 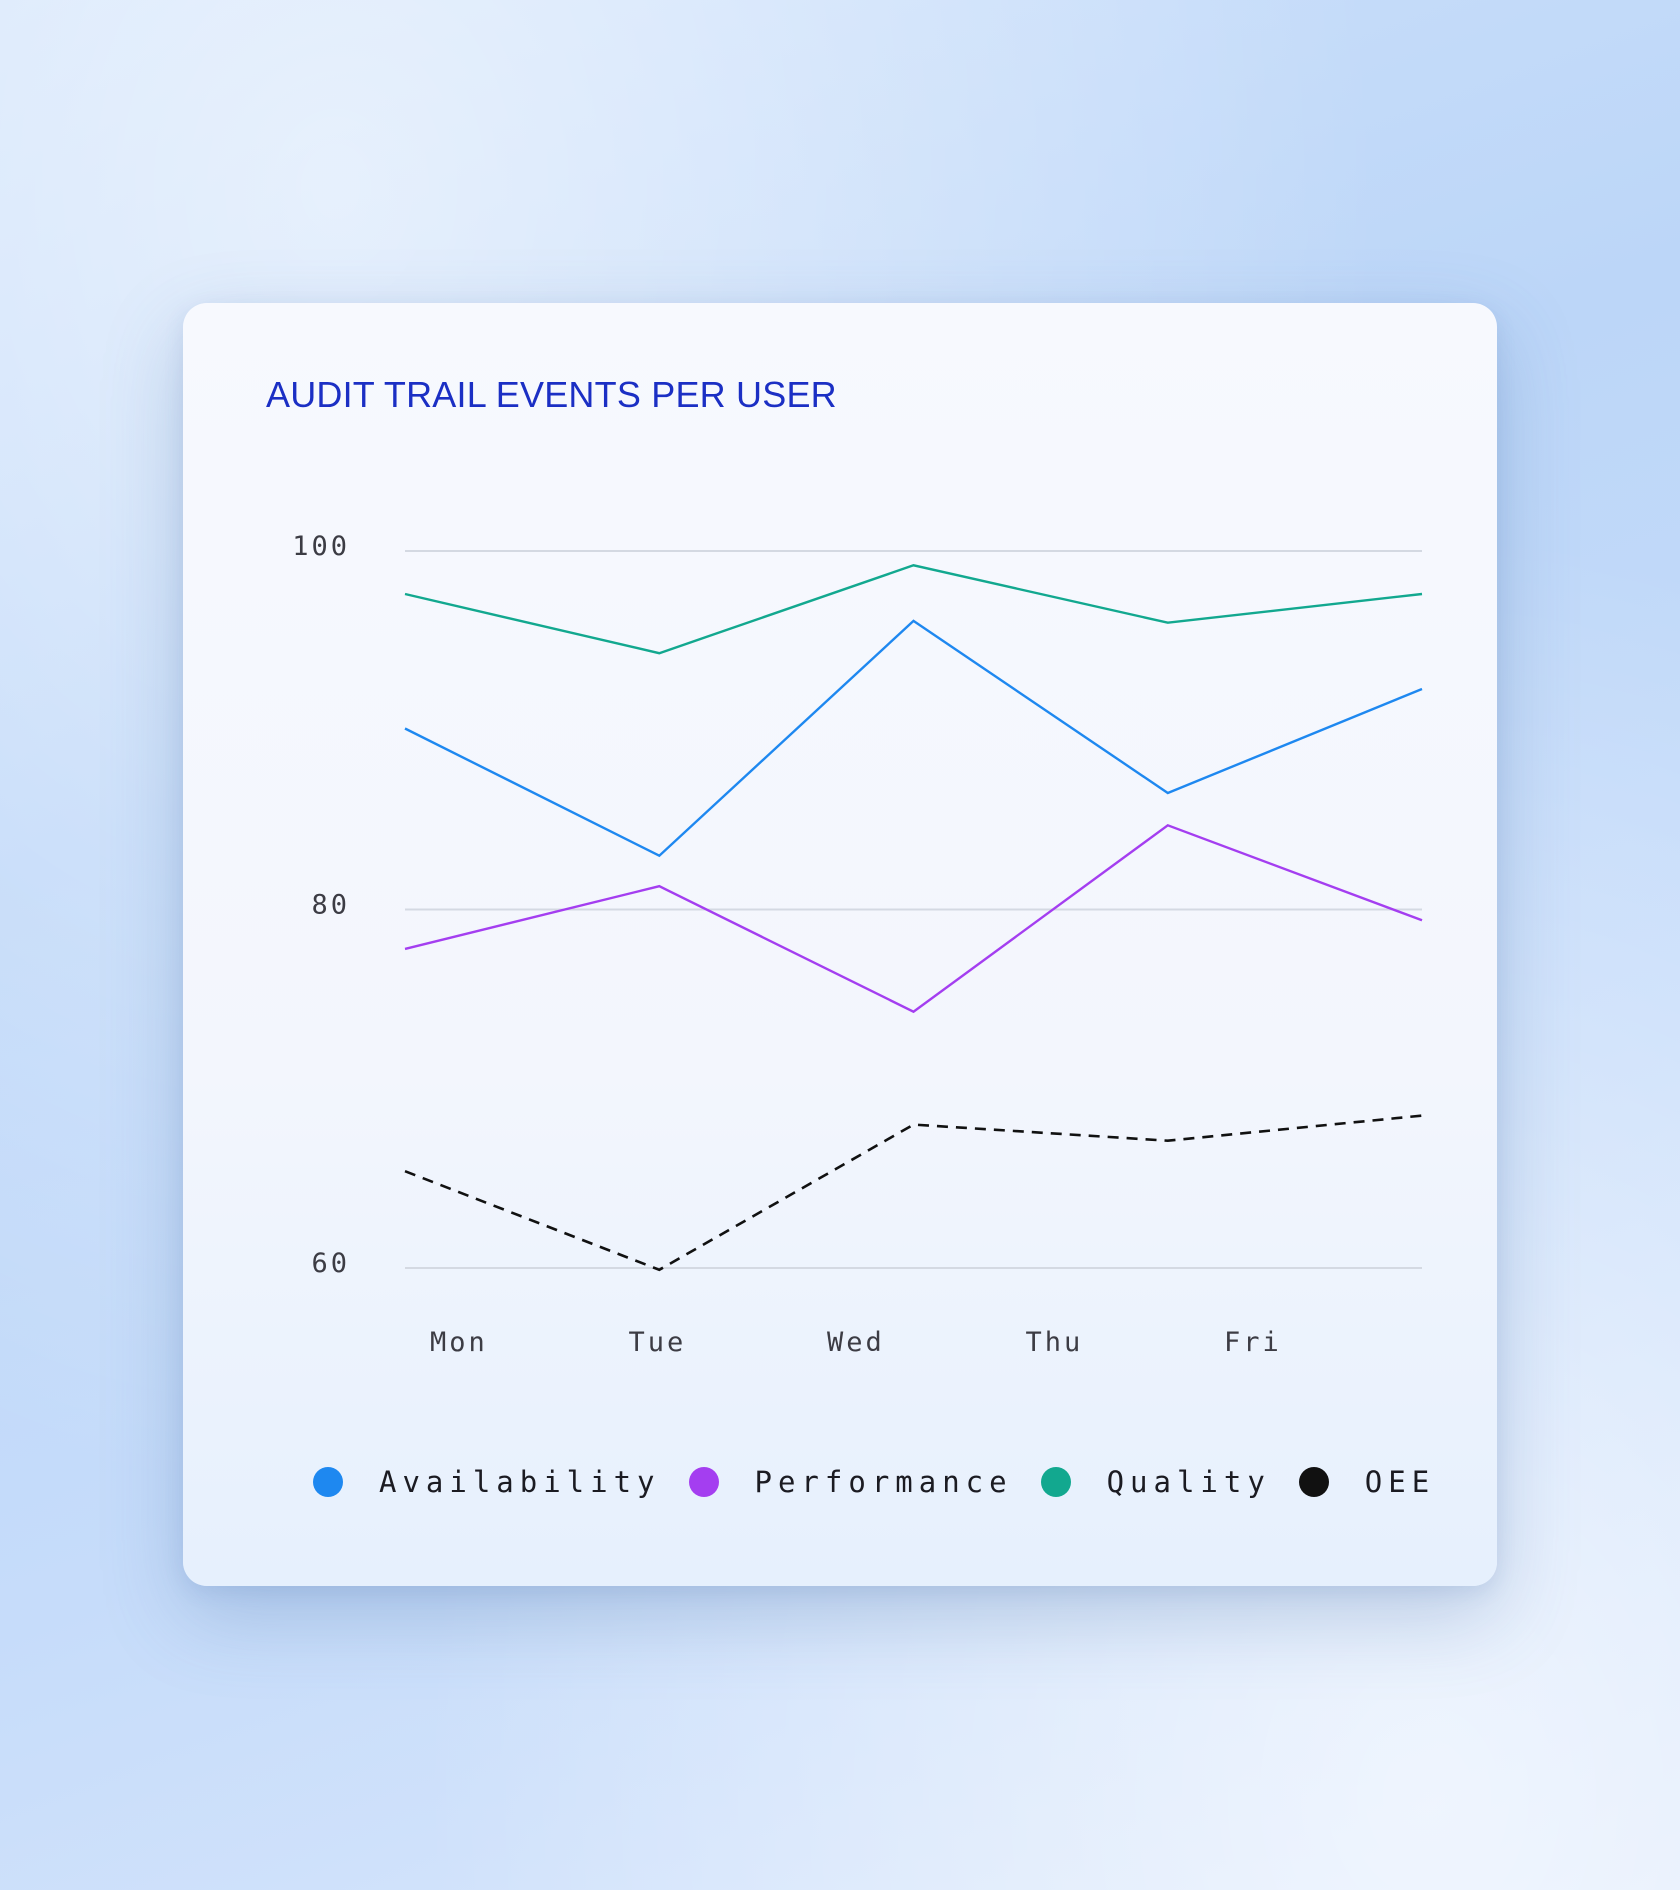 What do you see at coordinates (330, 905) in the screenshot?
I see `y-tick-label: 80` at bounding box center [330, 905].